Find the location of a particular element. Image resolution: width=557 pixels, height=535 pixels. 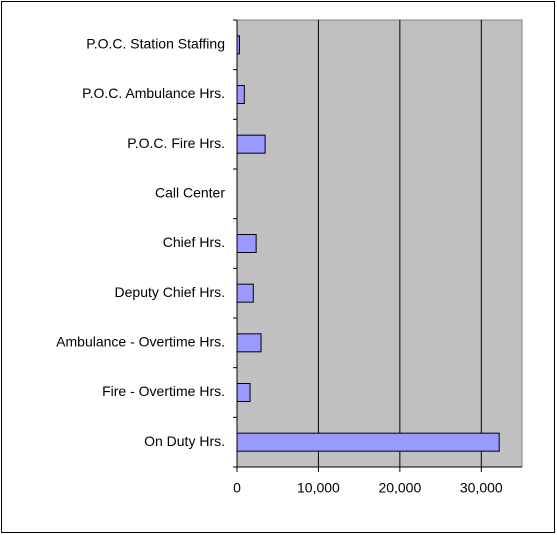

y-tick-label: P.O.C. Station Staffing is located at coordinates (155, 44).